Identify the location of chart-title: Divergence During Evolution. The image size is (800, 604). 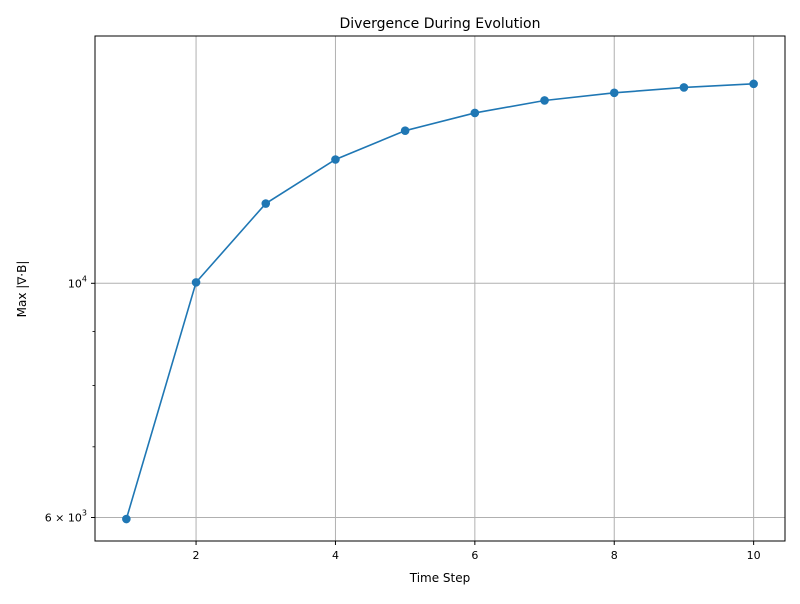
(440, 24).